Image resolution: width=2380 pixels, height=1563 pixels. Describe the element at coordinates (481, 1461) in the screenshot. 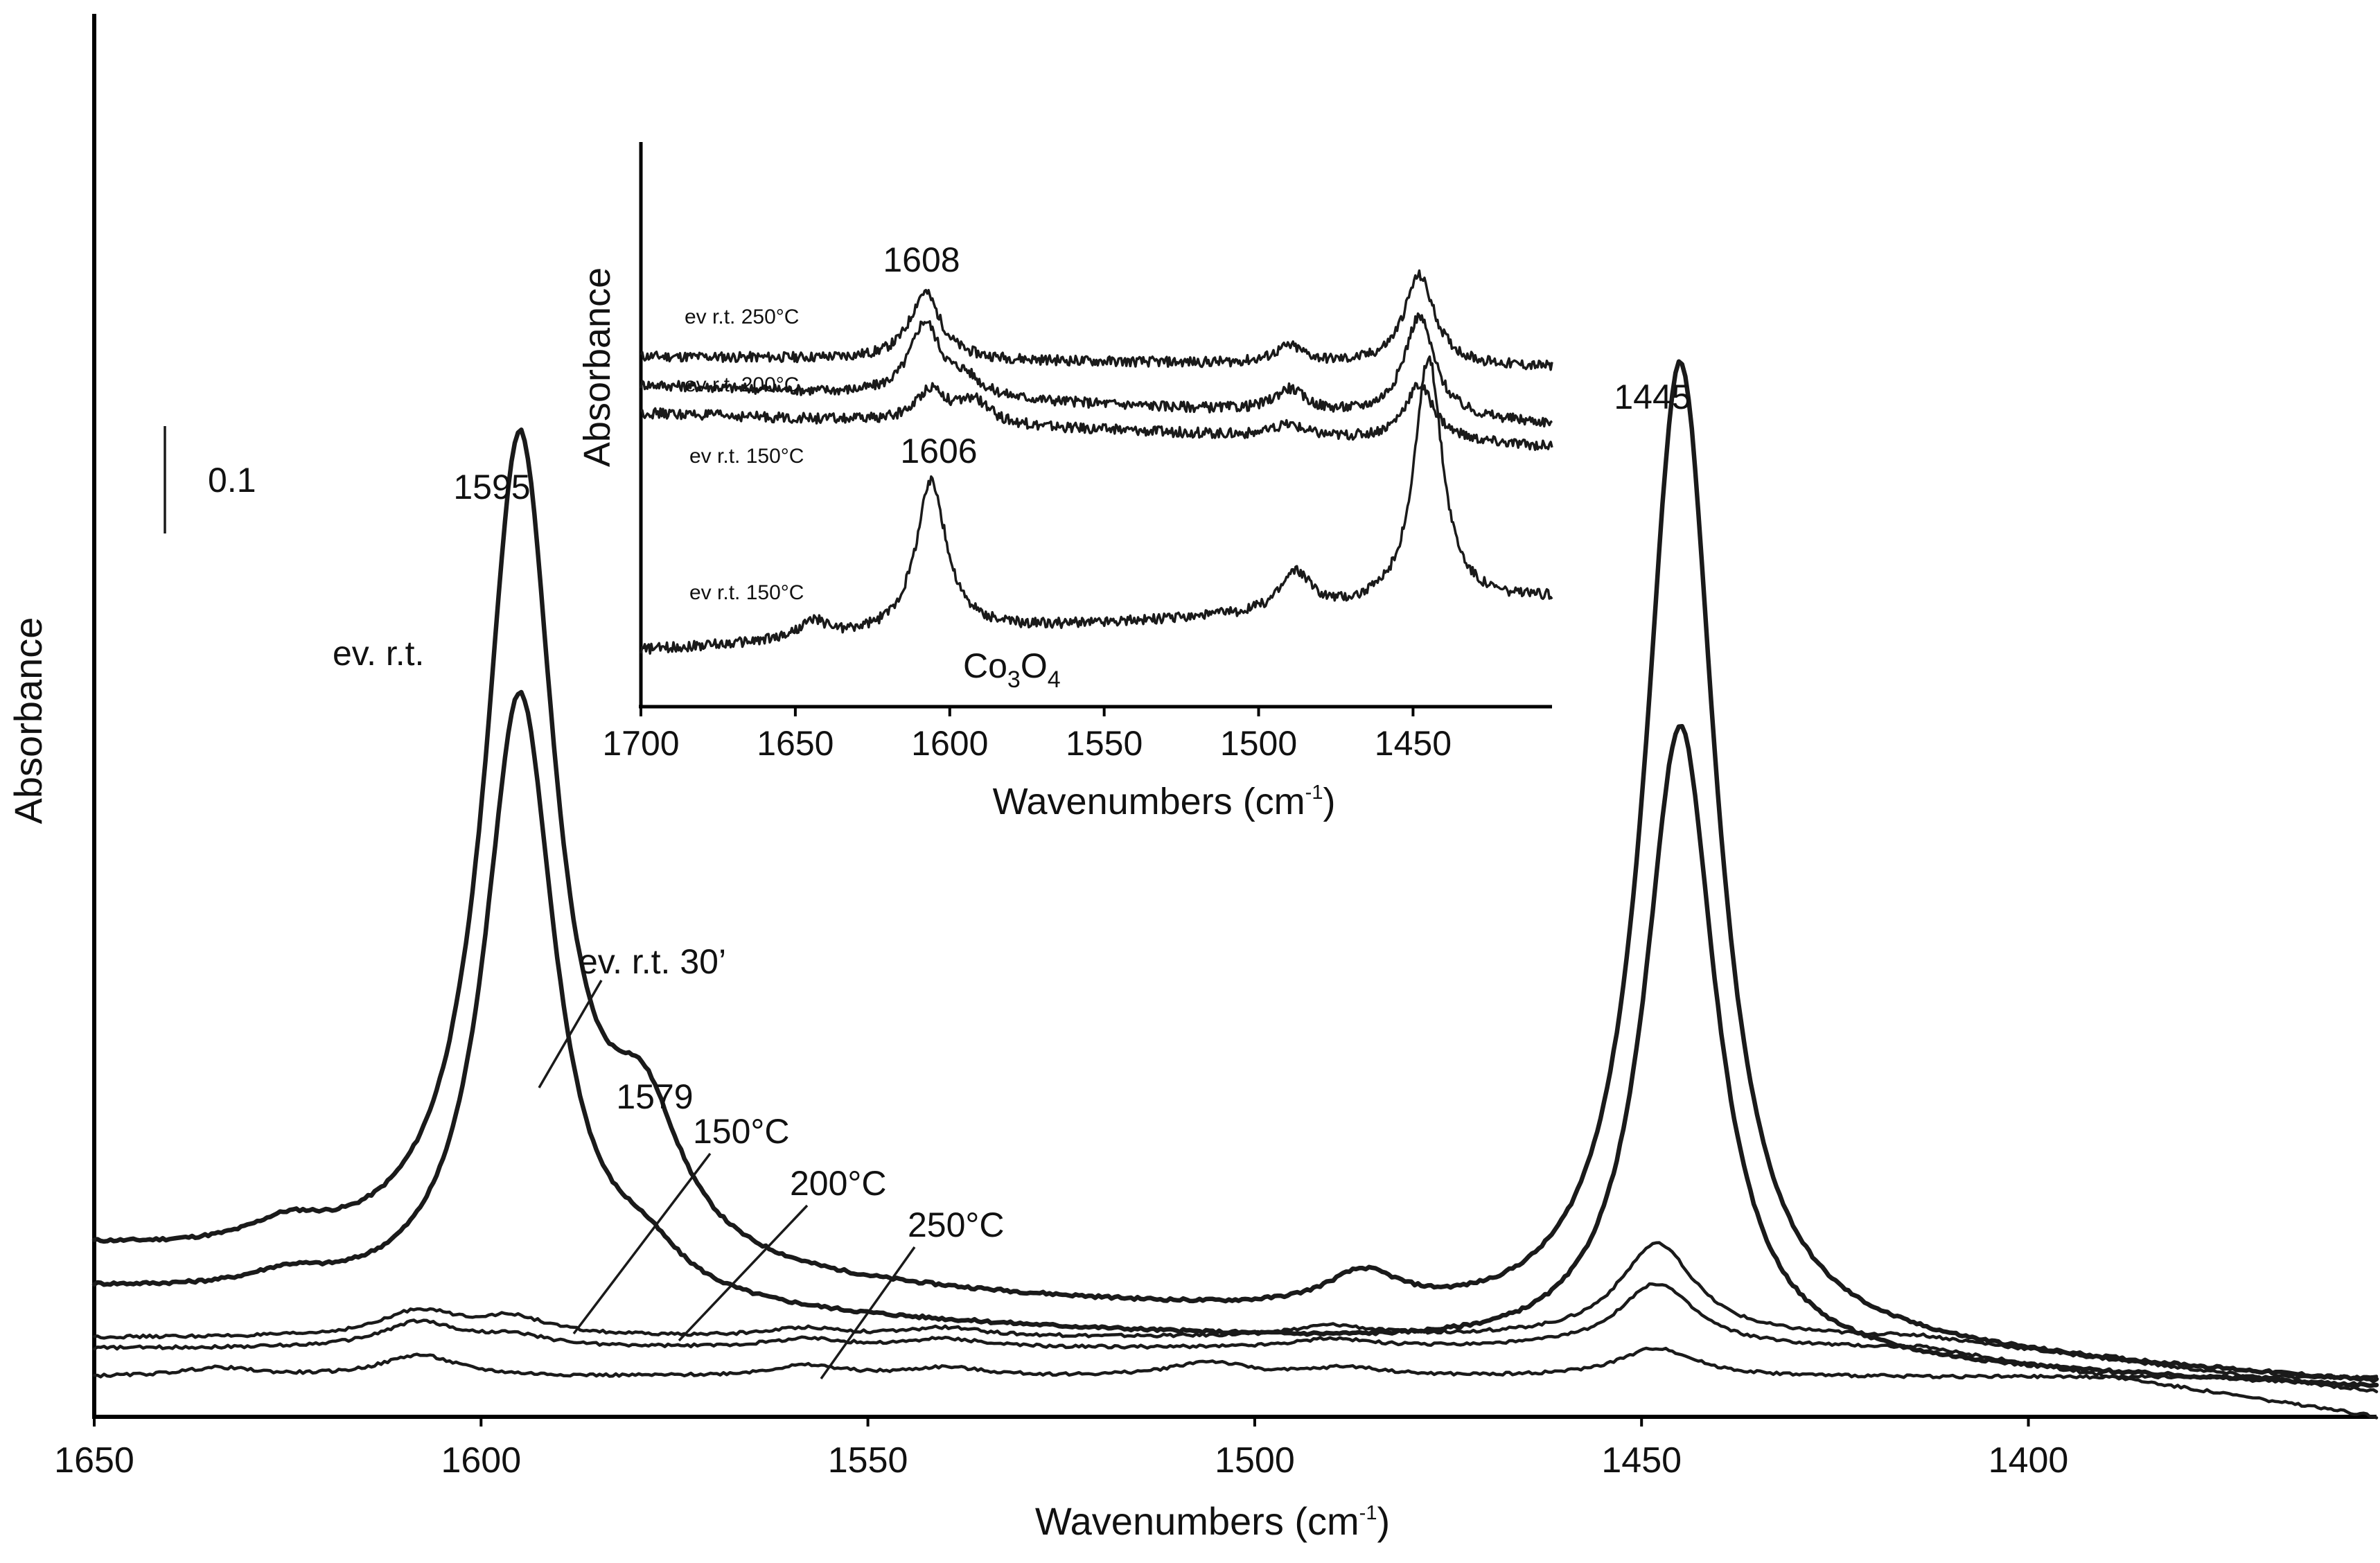

I see `main-x-tick-label-1600: 1600` at that location.